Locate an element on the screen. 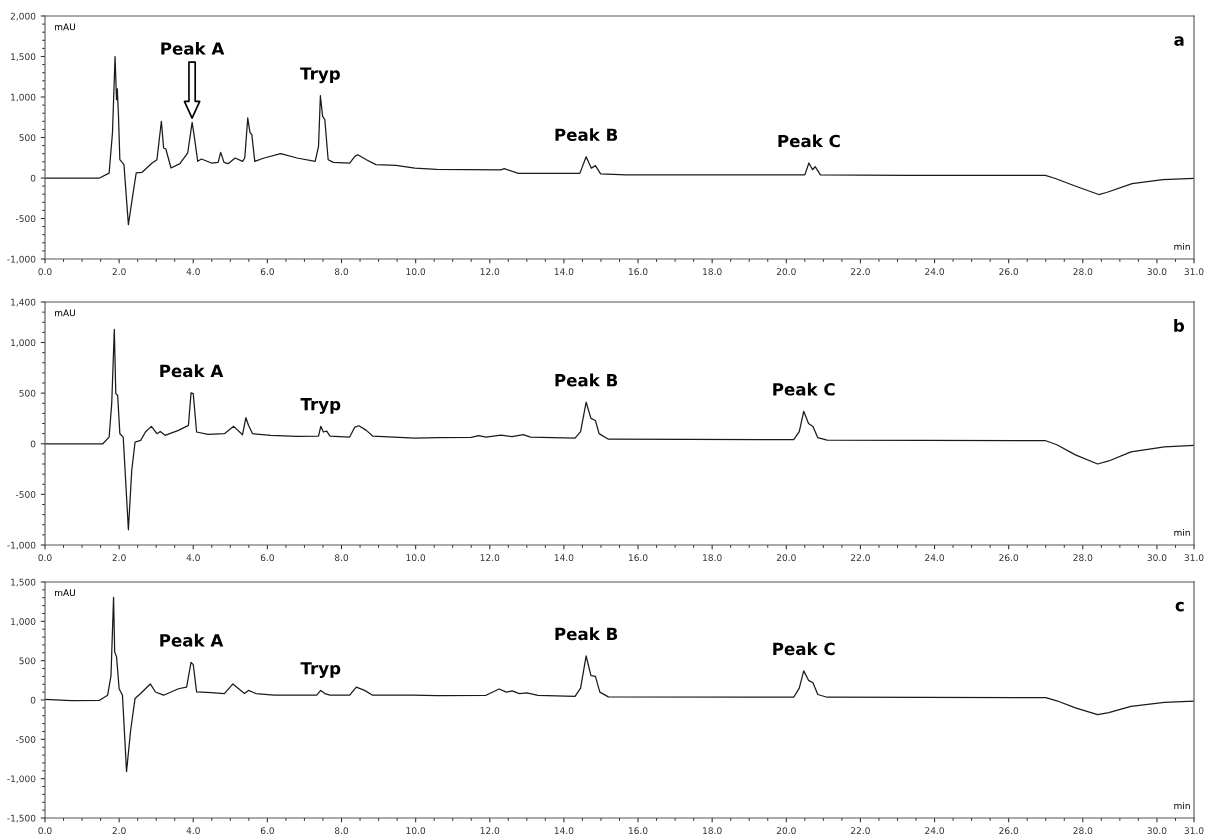  y-tick-label: -1,500 is located at coordinates (21, 818).